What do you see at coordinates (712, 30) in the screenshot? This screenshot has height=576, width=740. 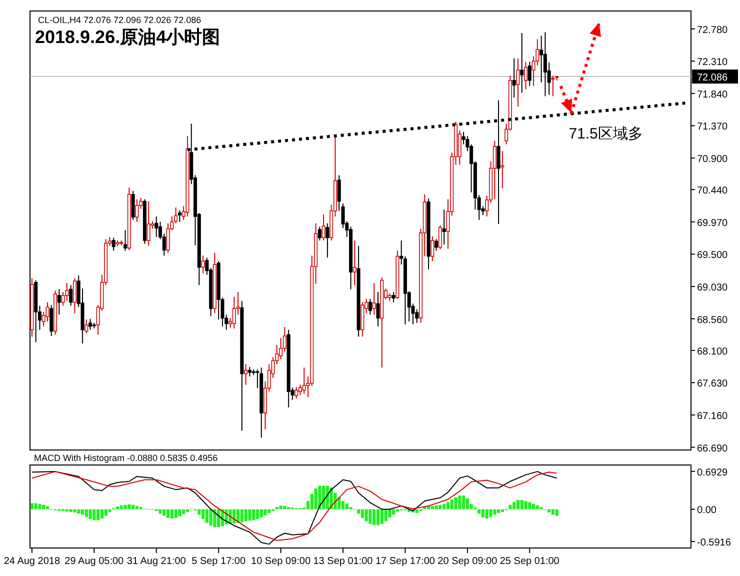 I see `y-tick-label: 72.780` at bounding box center [712, 30].